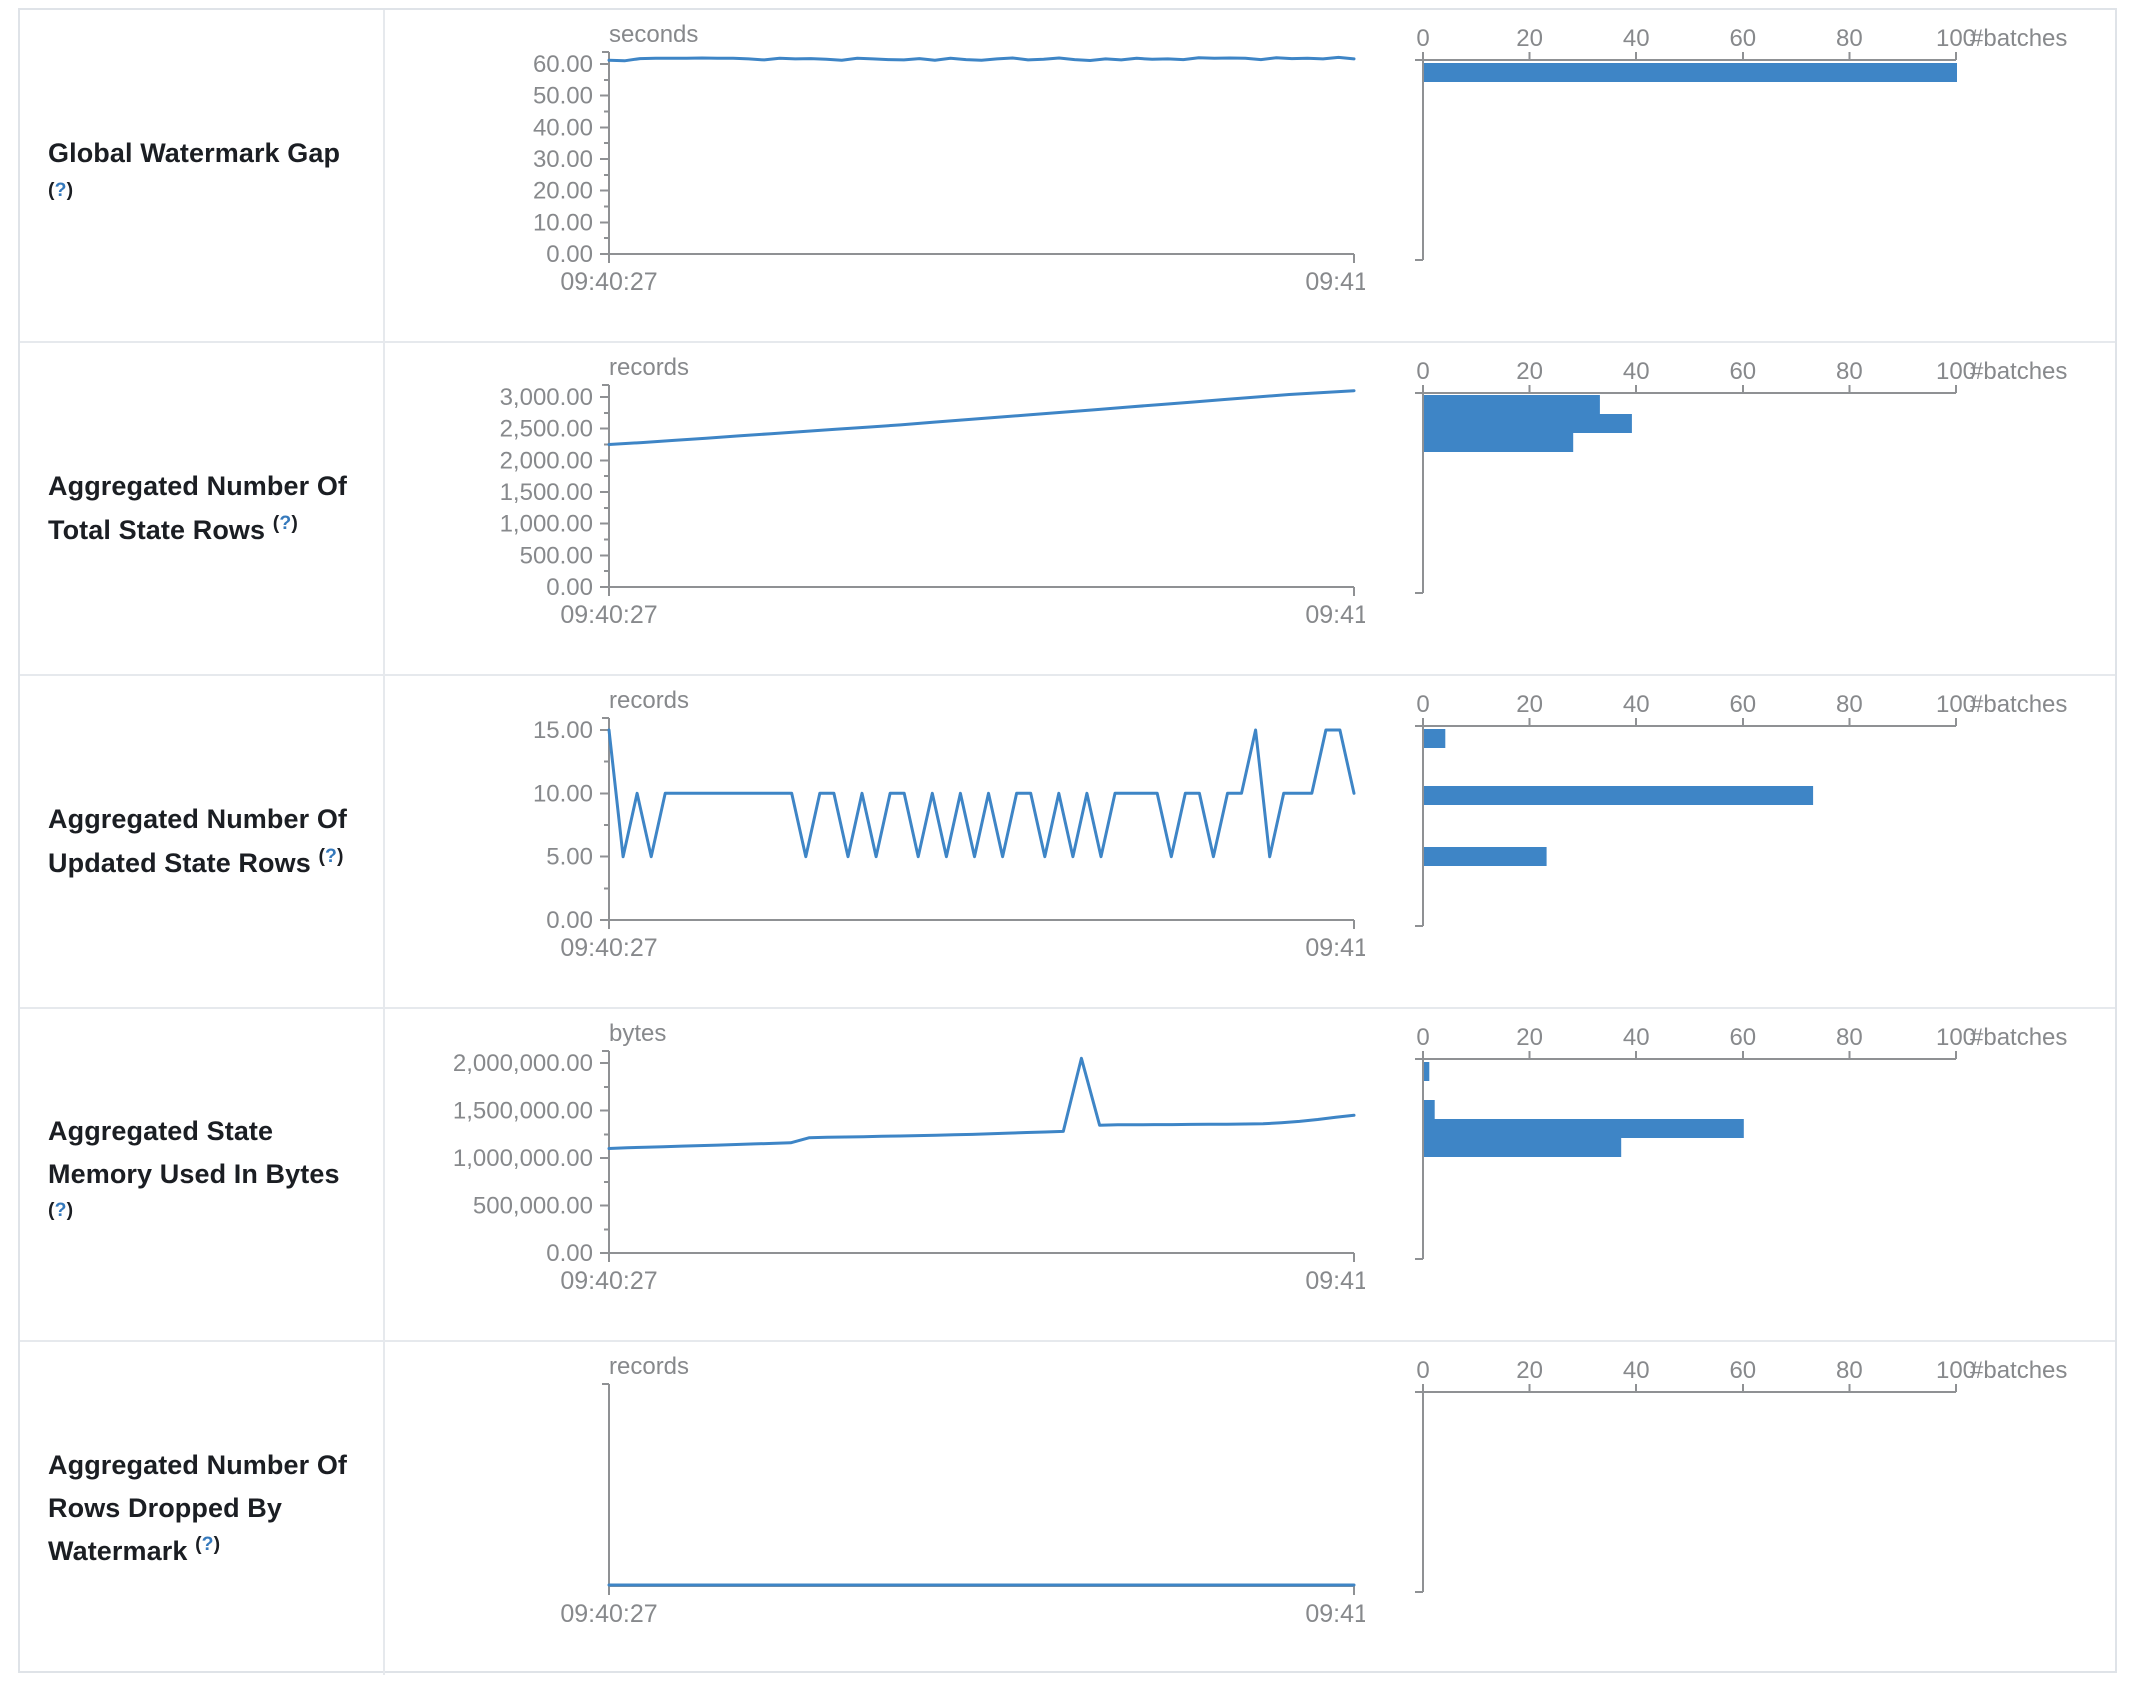  What do you see at coordinates (198, 508) in the screenshot?
I see `metric-label-text: Aggregated Number Of Total State Rows` at bounding box center [198, 508].